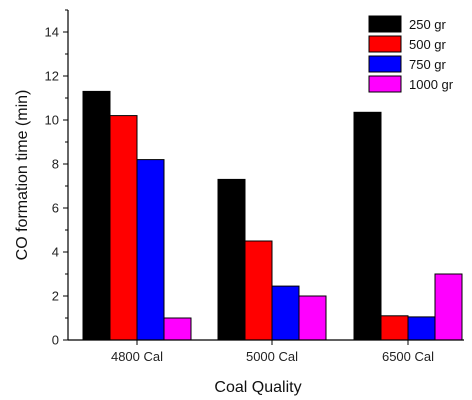 This screenshot has height=400, width=472. What do you see at coordinates (52, 120) in the screenshot?
I see `y-tick-label-10: 10` at bounding box center [52, 120].